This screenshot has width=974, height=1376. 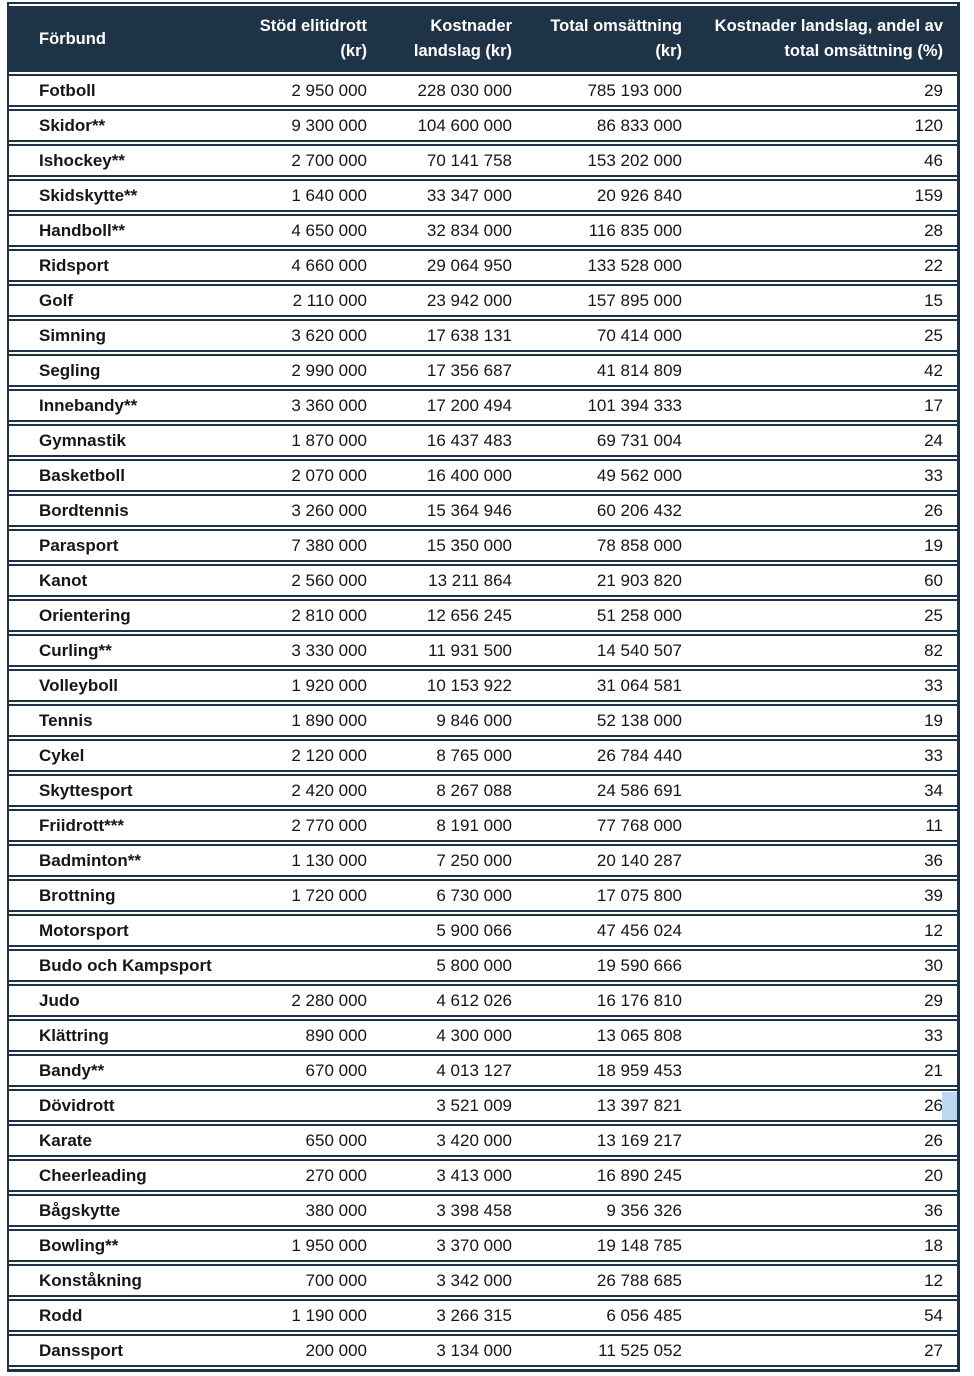 What do you see at coordinates (602, 39) in the screenshot?
I see `column-header-total-omsattning: Total omsättning (kr)` at bounding box center [602, 39].